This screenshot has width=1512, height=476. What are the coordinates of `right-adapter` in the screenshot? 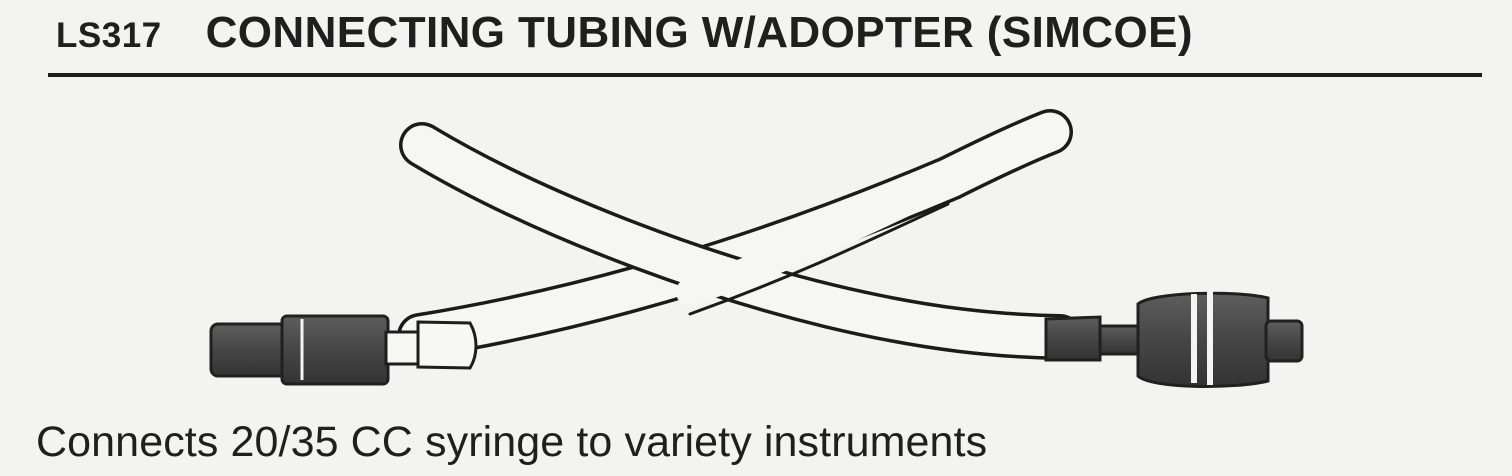 It's located at (1174, 339).